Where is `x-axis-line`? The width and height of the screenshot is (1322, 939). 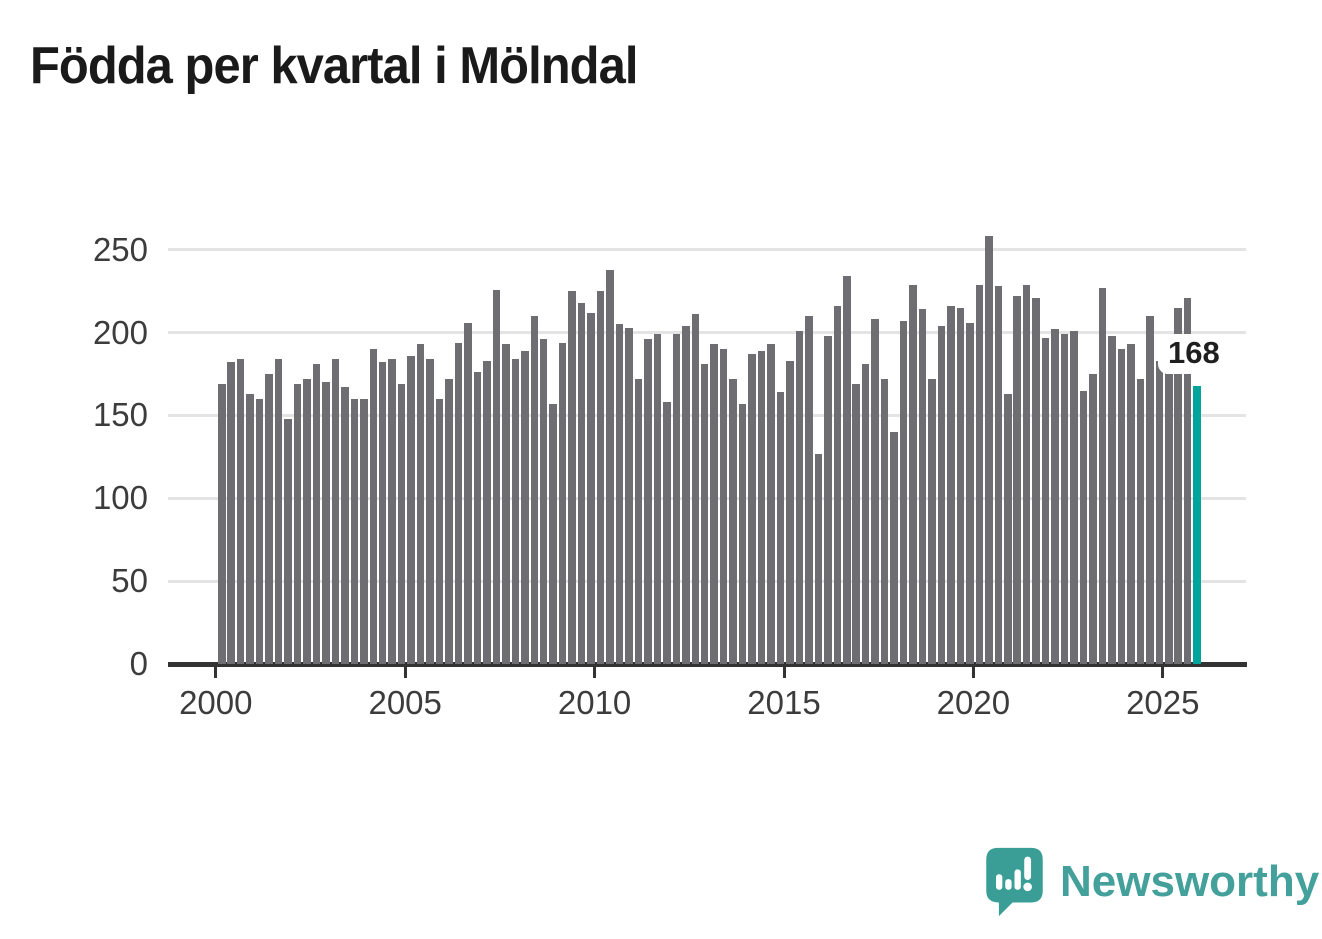
x-axis-line is located at coordinates (707, 664).